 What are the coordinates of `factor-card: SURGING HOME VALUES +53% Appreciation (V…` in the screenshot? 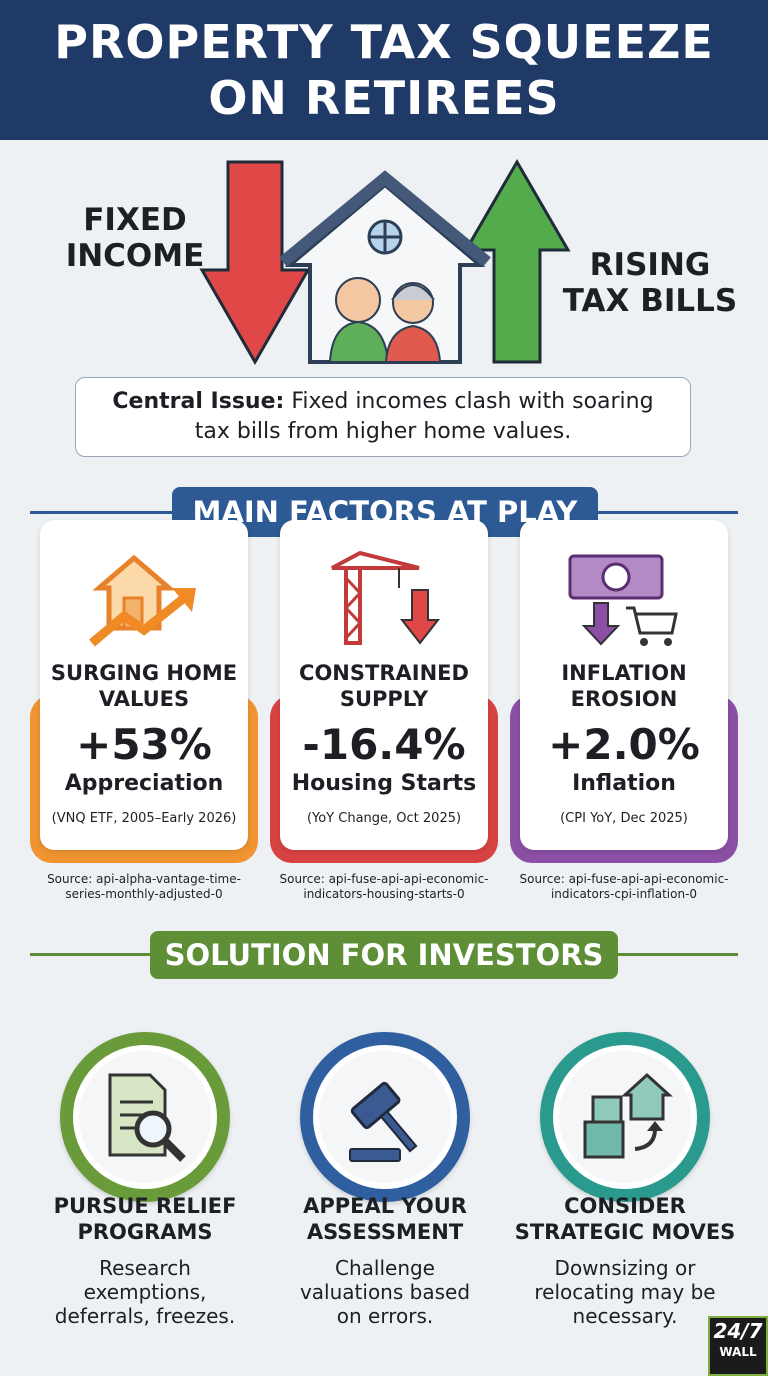 It's located at (144, 685).